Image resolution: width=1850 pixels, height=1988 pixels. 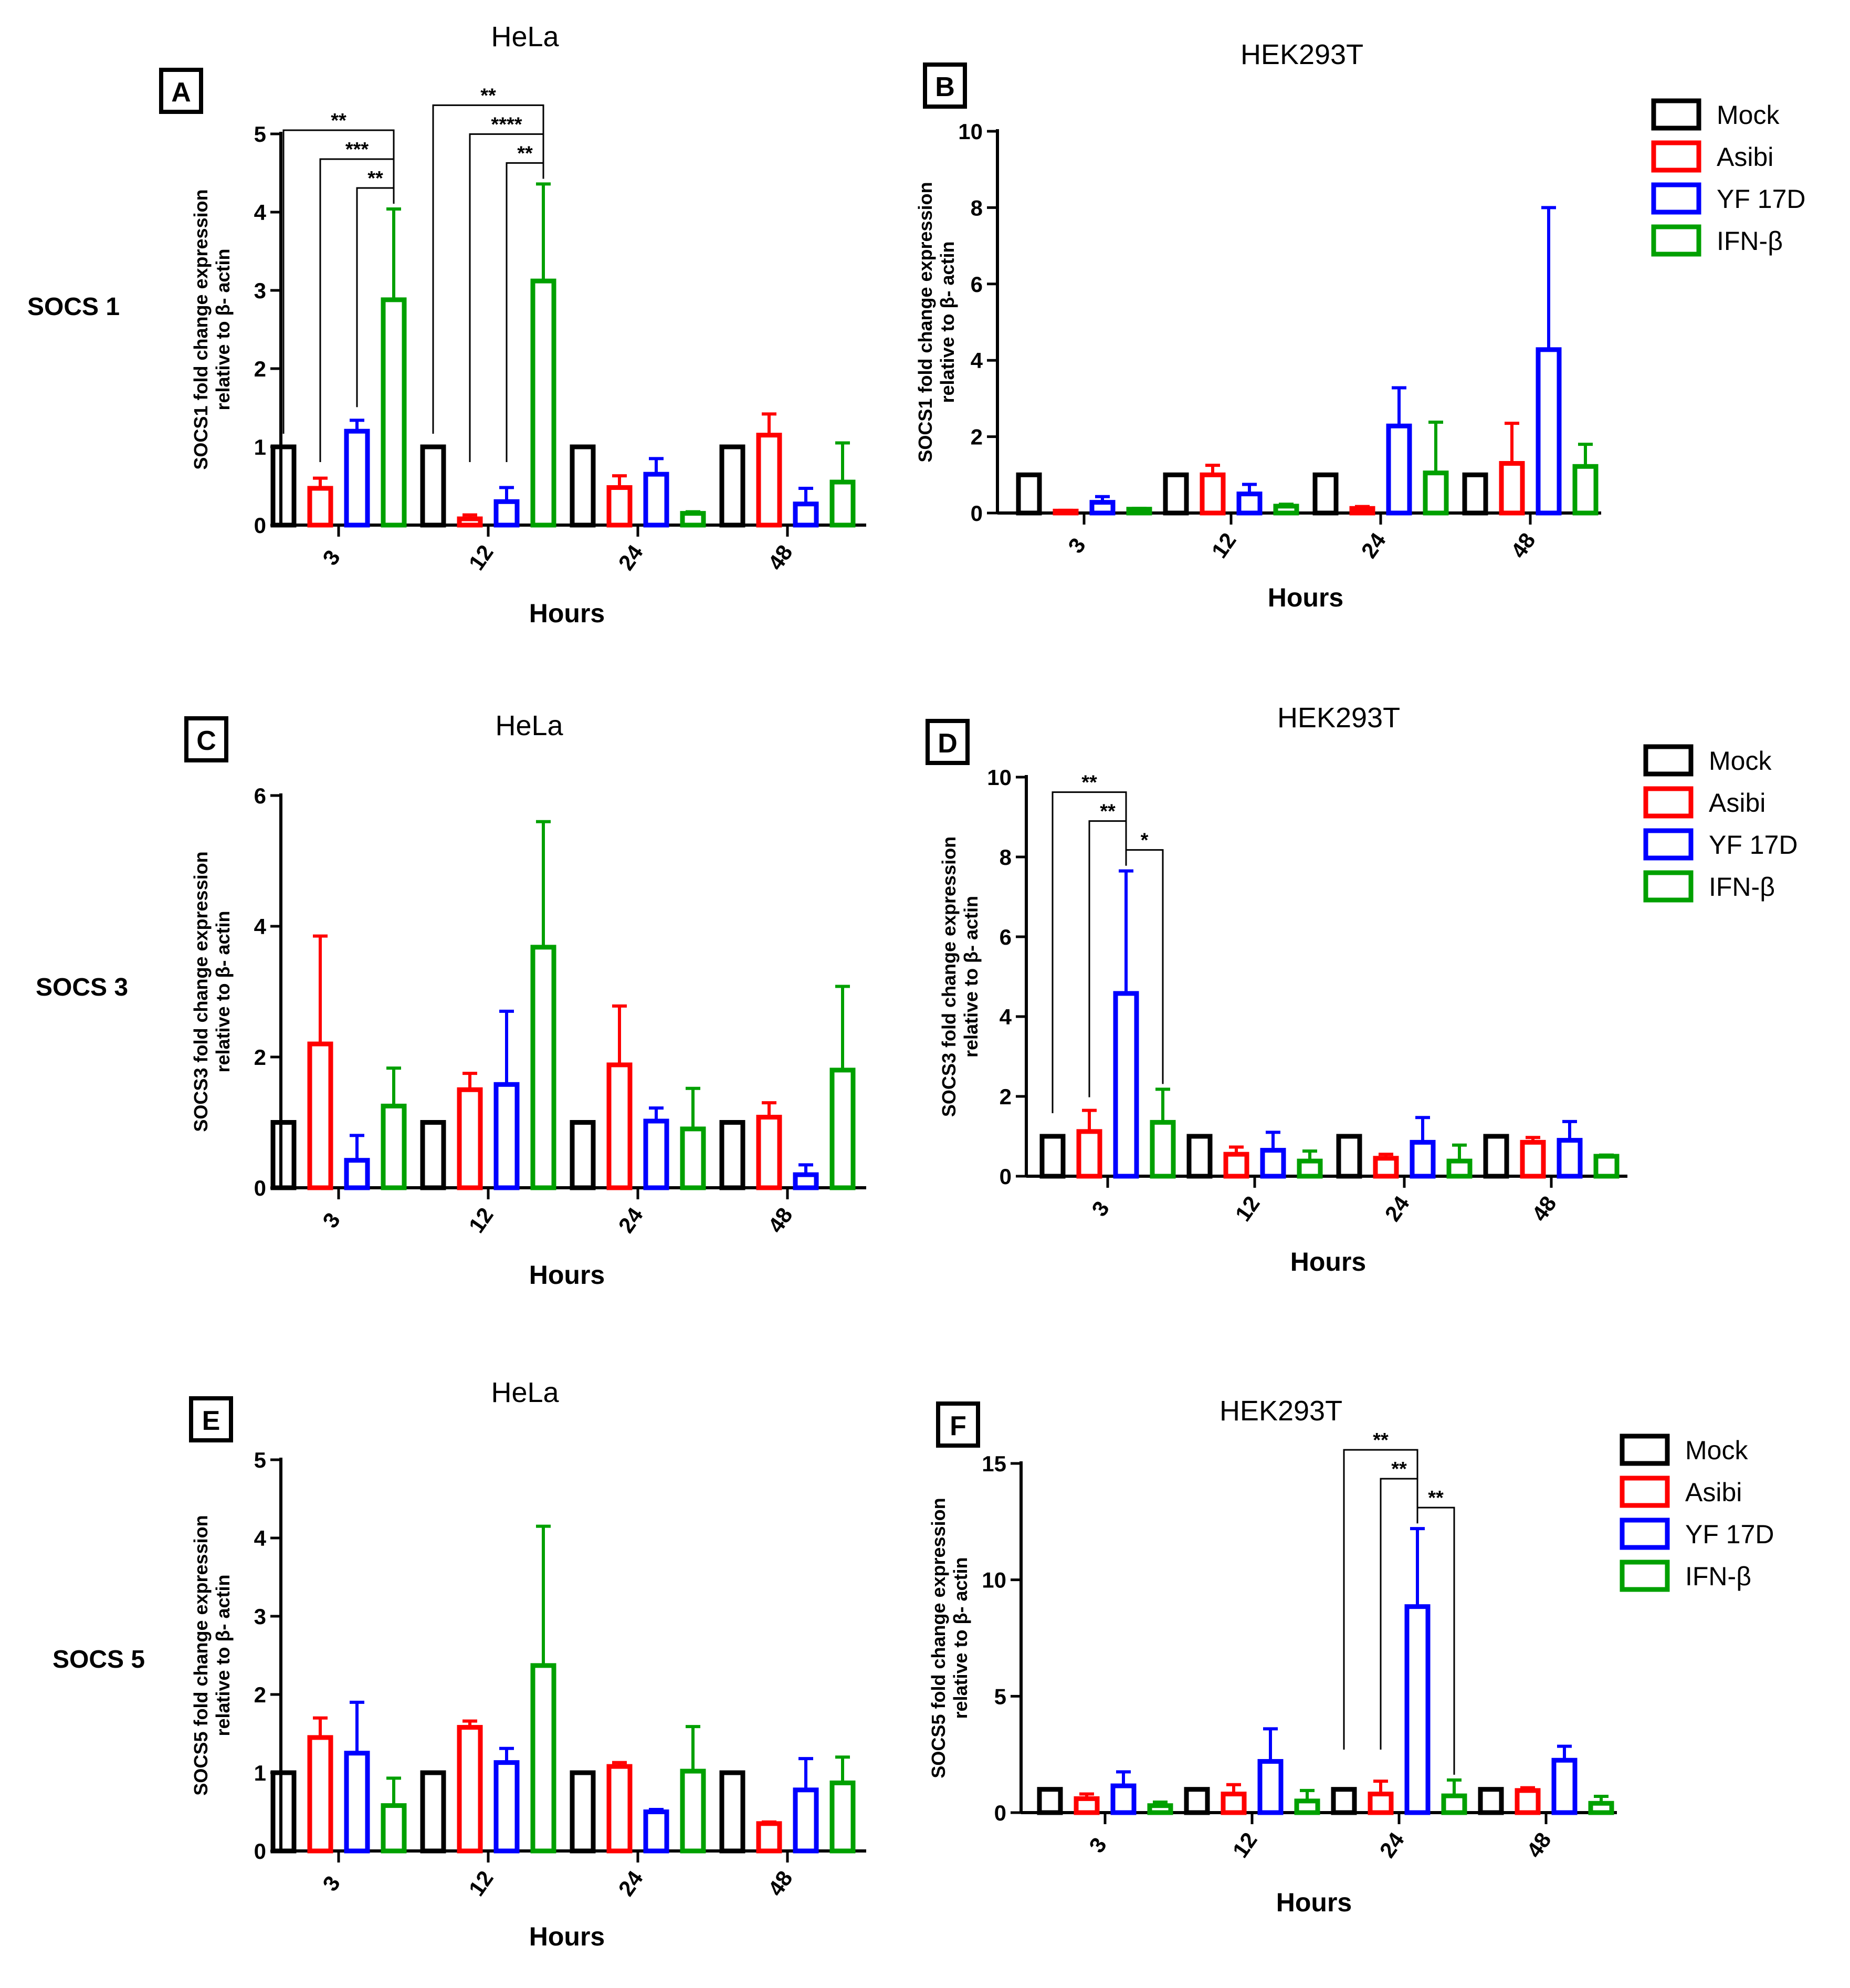 I want to click on y-tick-label: 15, so click(x=994, y=1464).